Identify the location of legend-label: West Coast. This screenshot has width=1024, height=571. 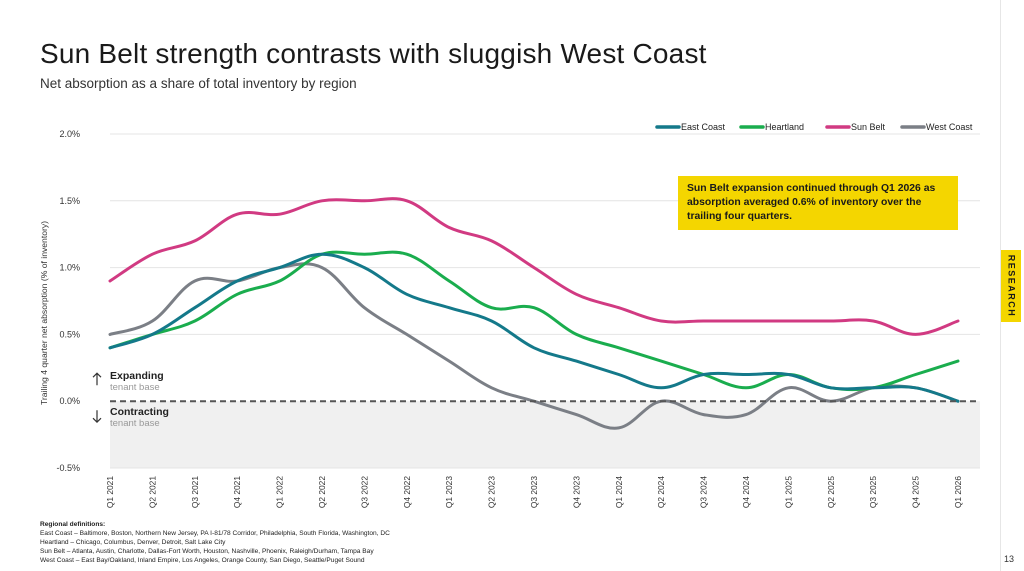
(949, 127).